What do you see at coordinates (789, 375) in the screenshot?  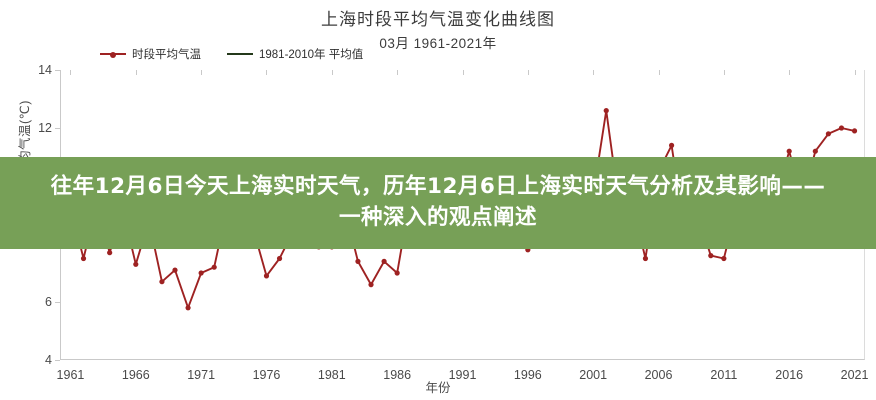 I see `x-tick-label: 2016` at bounding box center [789, 375].